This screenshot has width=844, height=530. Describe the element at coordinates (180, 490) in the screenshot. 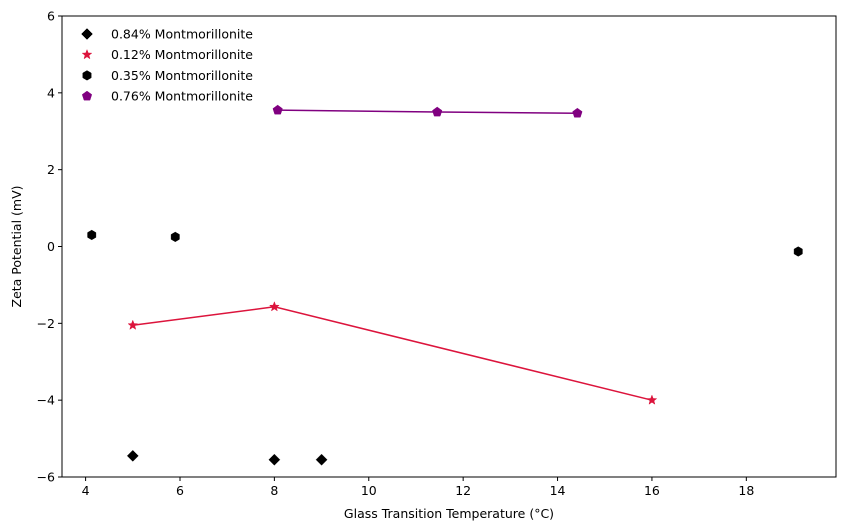

I see `x-tick-label: 6` at that location.